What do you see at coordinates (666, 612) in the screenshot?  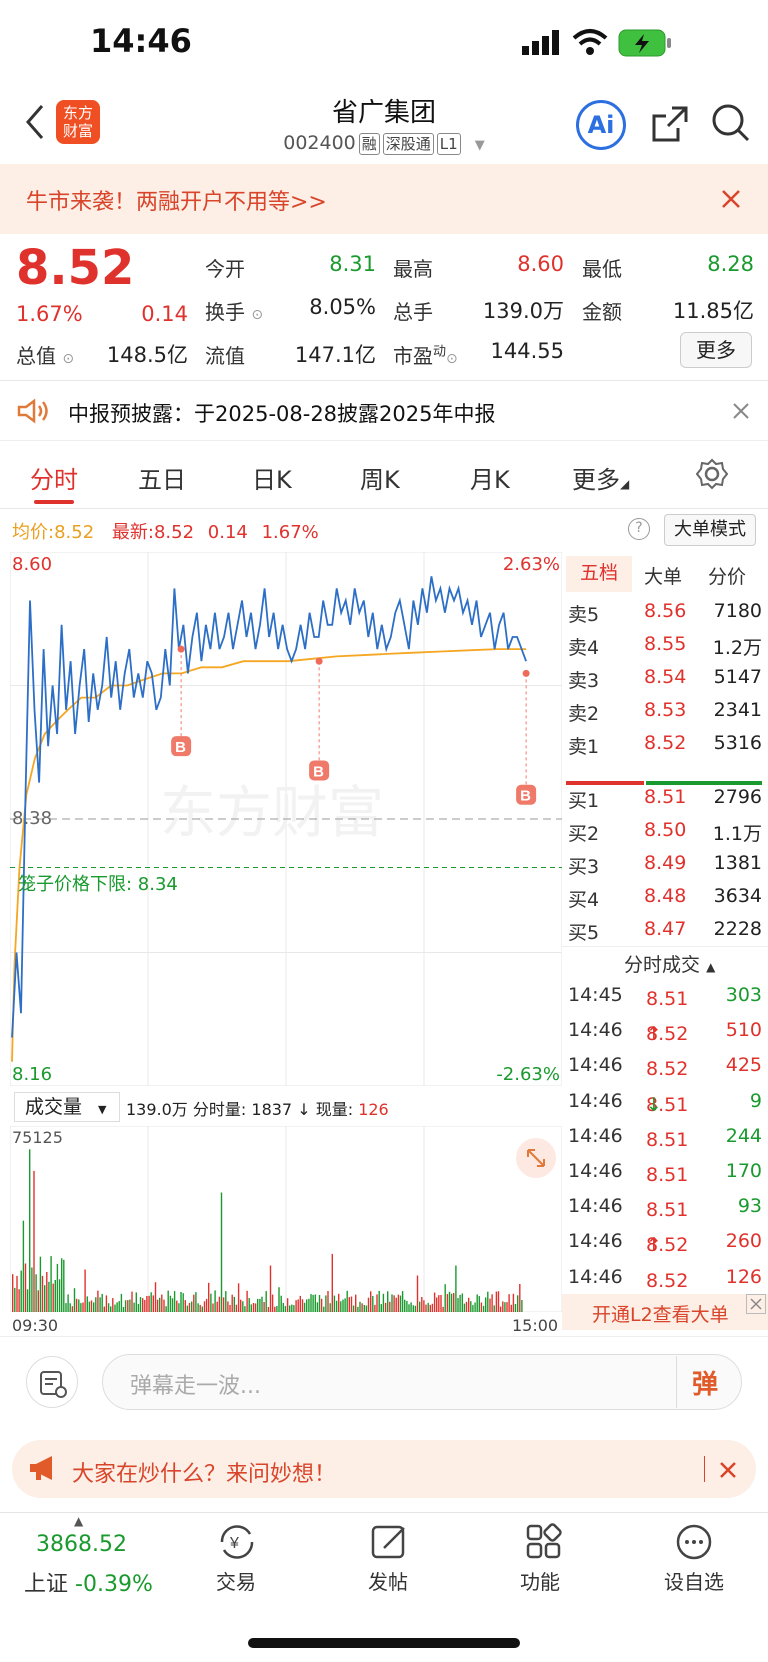 I see `ask-row: 卖5 8.56 7180` at bounding box center [666, 612].